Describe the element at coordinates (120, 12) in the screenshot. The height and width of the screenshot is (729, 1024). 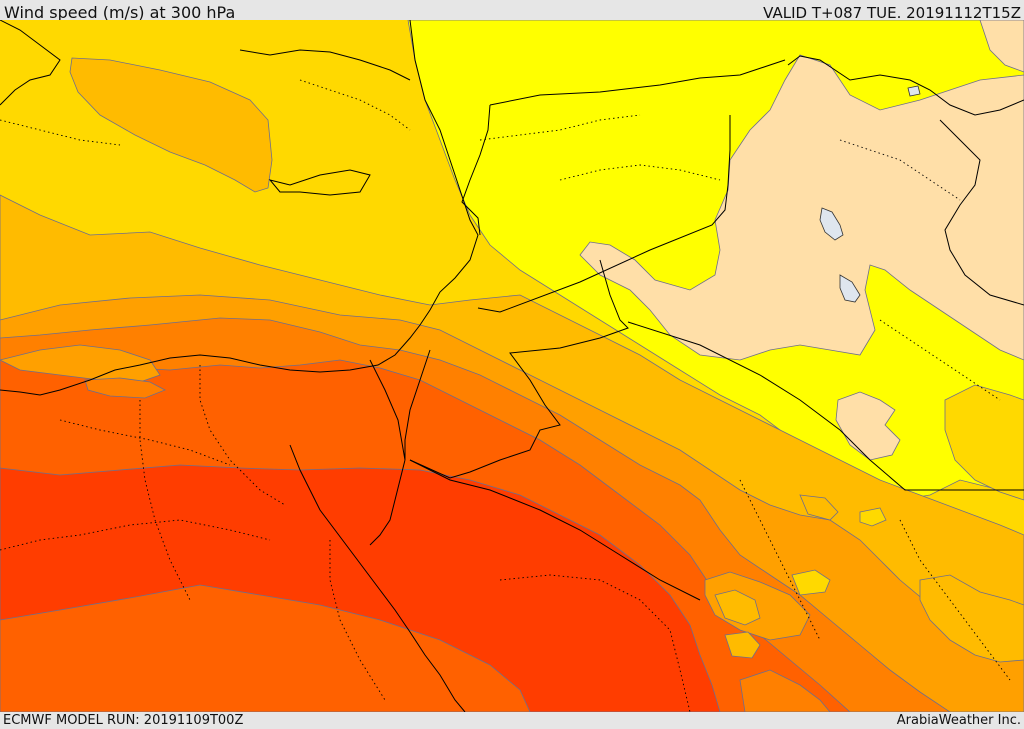
I see `map-title: Wind speed (m/s) at 300 hPa` at that location.